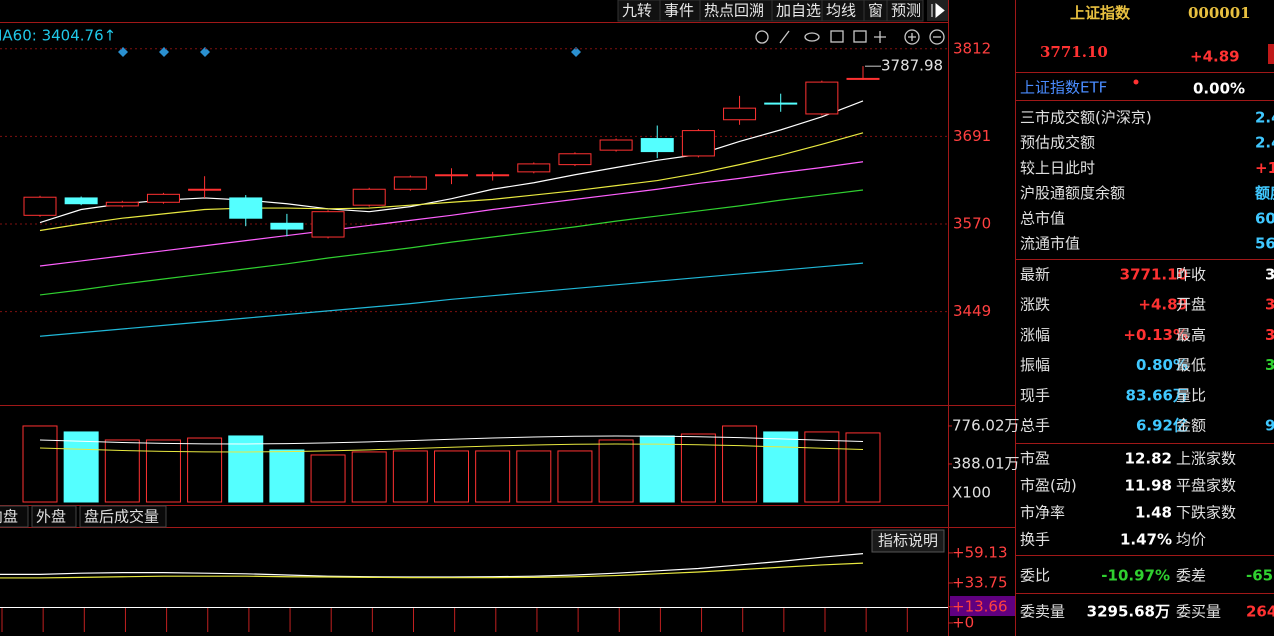 This screenshot has height=636, width=1274. I want to click on quote-label: 涨跌, so click(1035, 305).